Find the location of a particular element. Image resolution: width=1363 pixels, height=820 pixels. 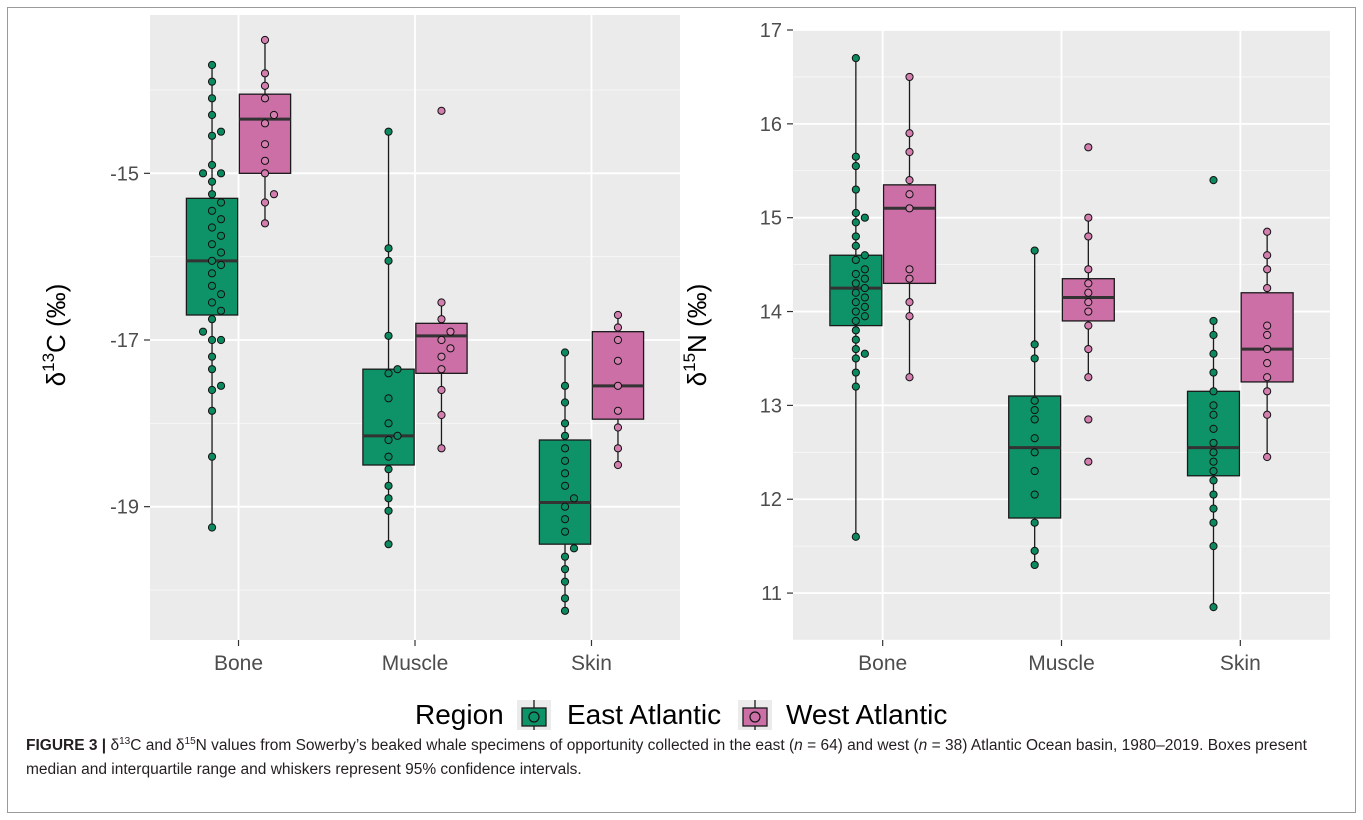

y-tick-label: 17 is located at coordinates (771, 31).